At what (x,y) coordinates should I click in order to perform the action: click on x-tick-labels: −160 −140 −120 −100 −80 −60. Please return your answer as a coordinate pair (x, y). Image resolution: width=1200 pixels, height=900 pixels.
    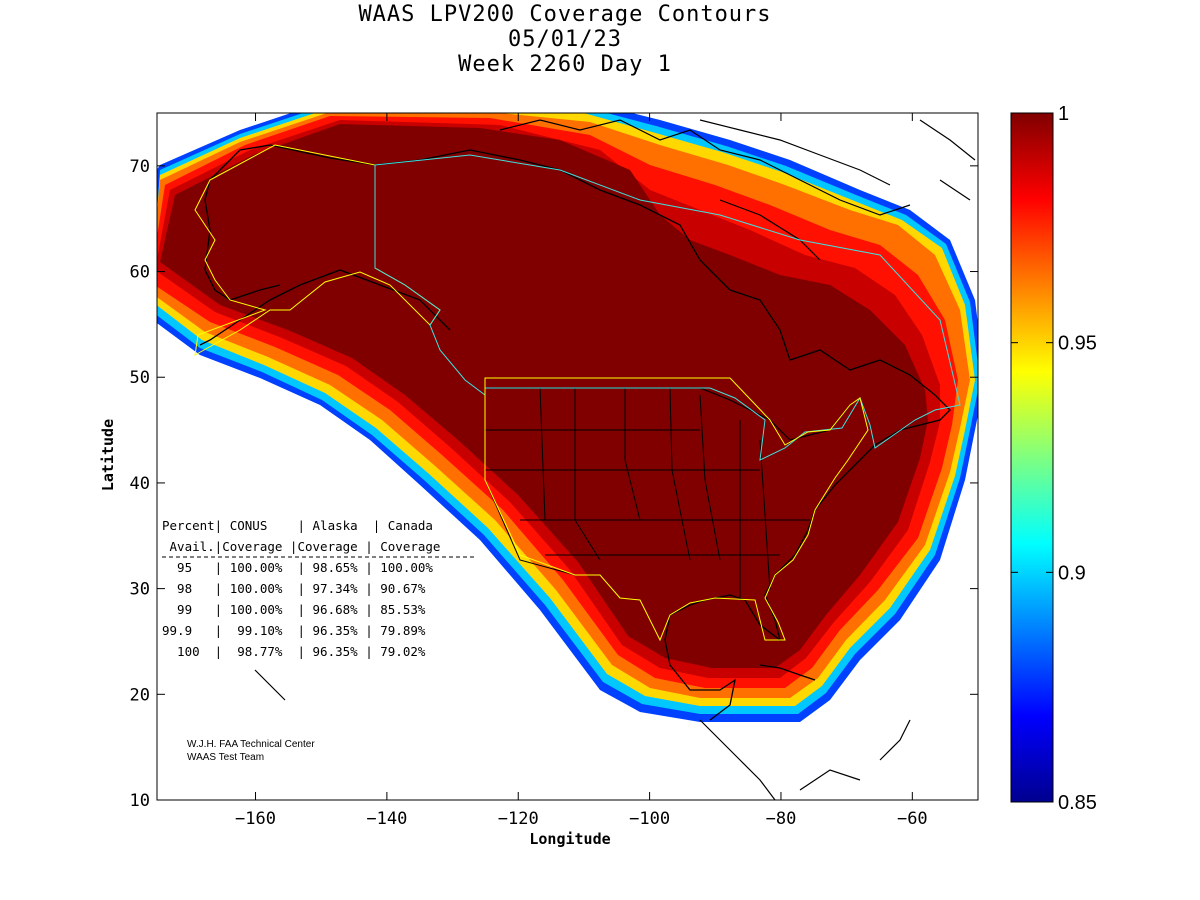
    Looking at the image, I should click on (581, 819).